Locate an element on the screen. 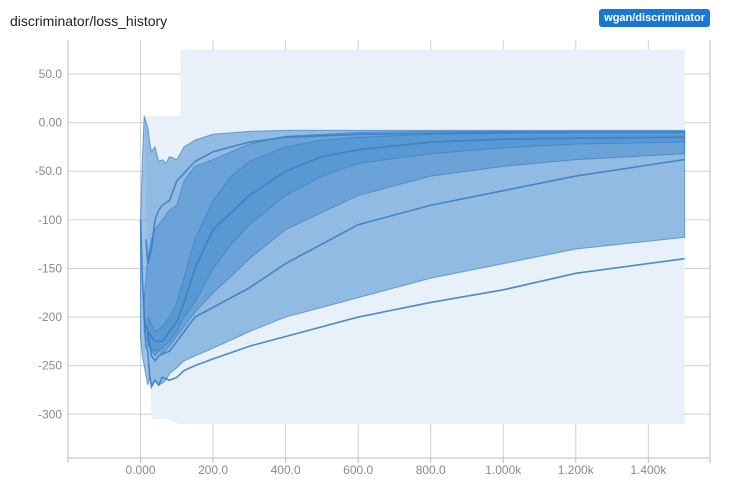  x-tick-label: 0.000 is located at coordinates (141, 470).